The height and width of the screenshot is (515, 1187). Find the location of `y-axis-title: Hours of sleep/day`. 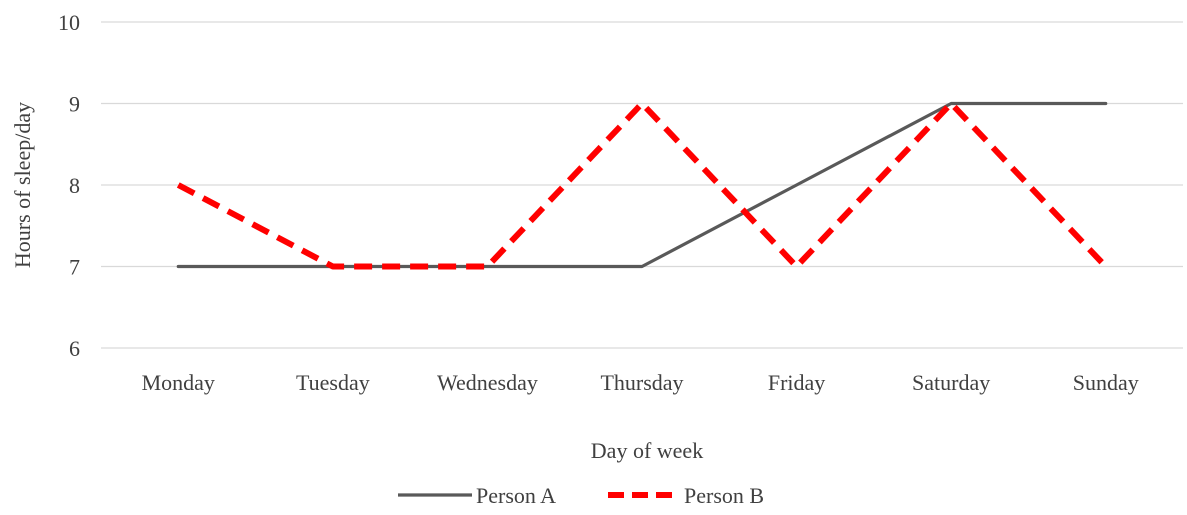

y-axis-title: Hours of sleep/day is located at coordinates (22, 185).